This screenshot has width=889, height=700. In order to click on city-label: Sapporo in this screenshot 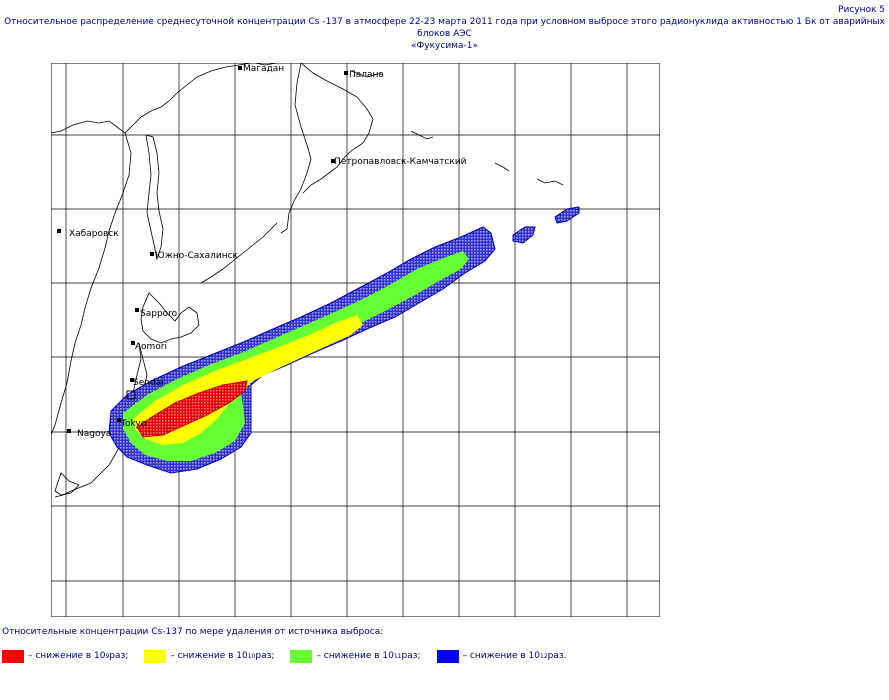, I will do `click(159, 314)`.